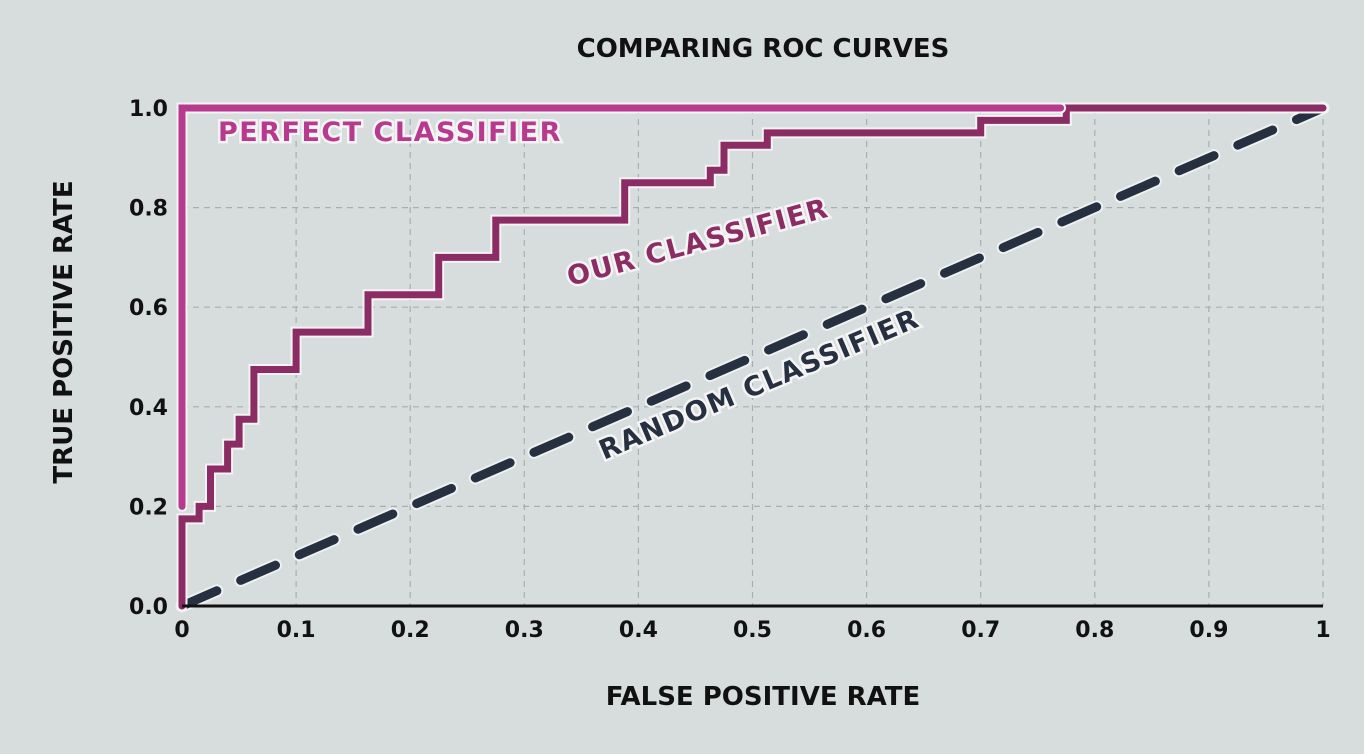  I want to click on random-classifier-label: RANDOM CLASSIFIER, so click(759, 384).